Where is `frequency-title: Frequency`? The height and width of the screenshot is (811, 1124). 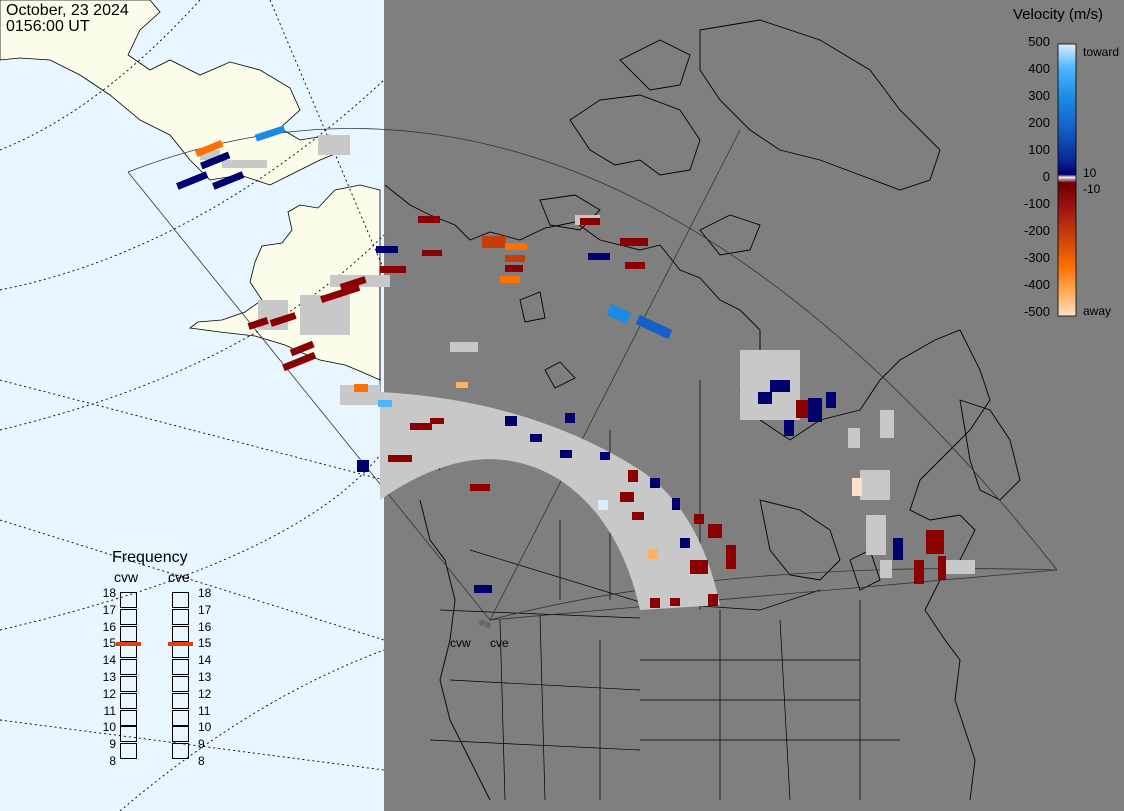
frequency-title: Frequency is located at coordinates (150, 557).